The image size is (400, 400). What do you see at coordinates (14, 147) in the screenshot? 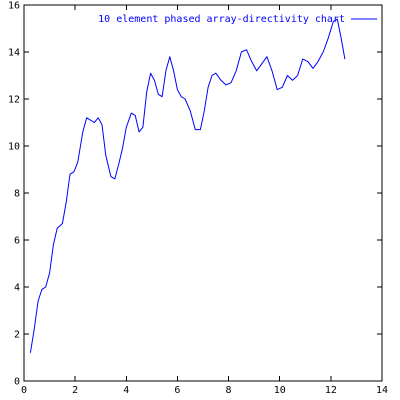
I see `y-tick-label: 10` at bounding box center [14, 147].